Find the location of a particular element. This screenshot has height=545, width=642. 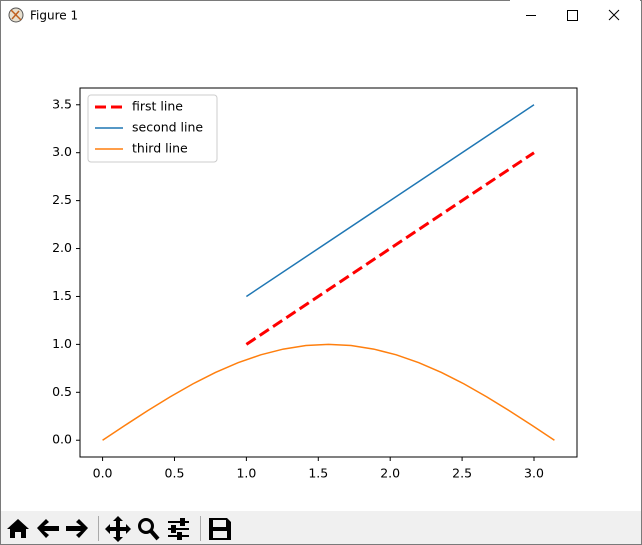

zoom-button is located at coordinates (149, 529).